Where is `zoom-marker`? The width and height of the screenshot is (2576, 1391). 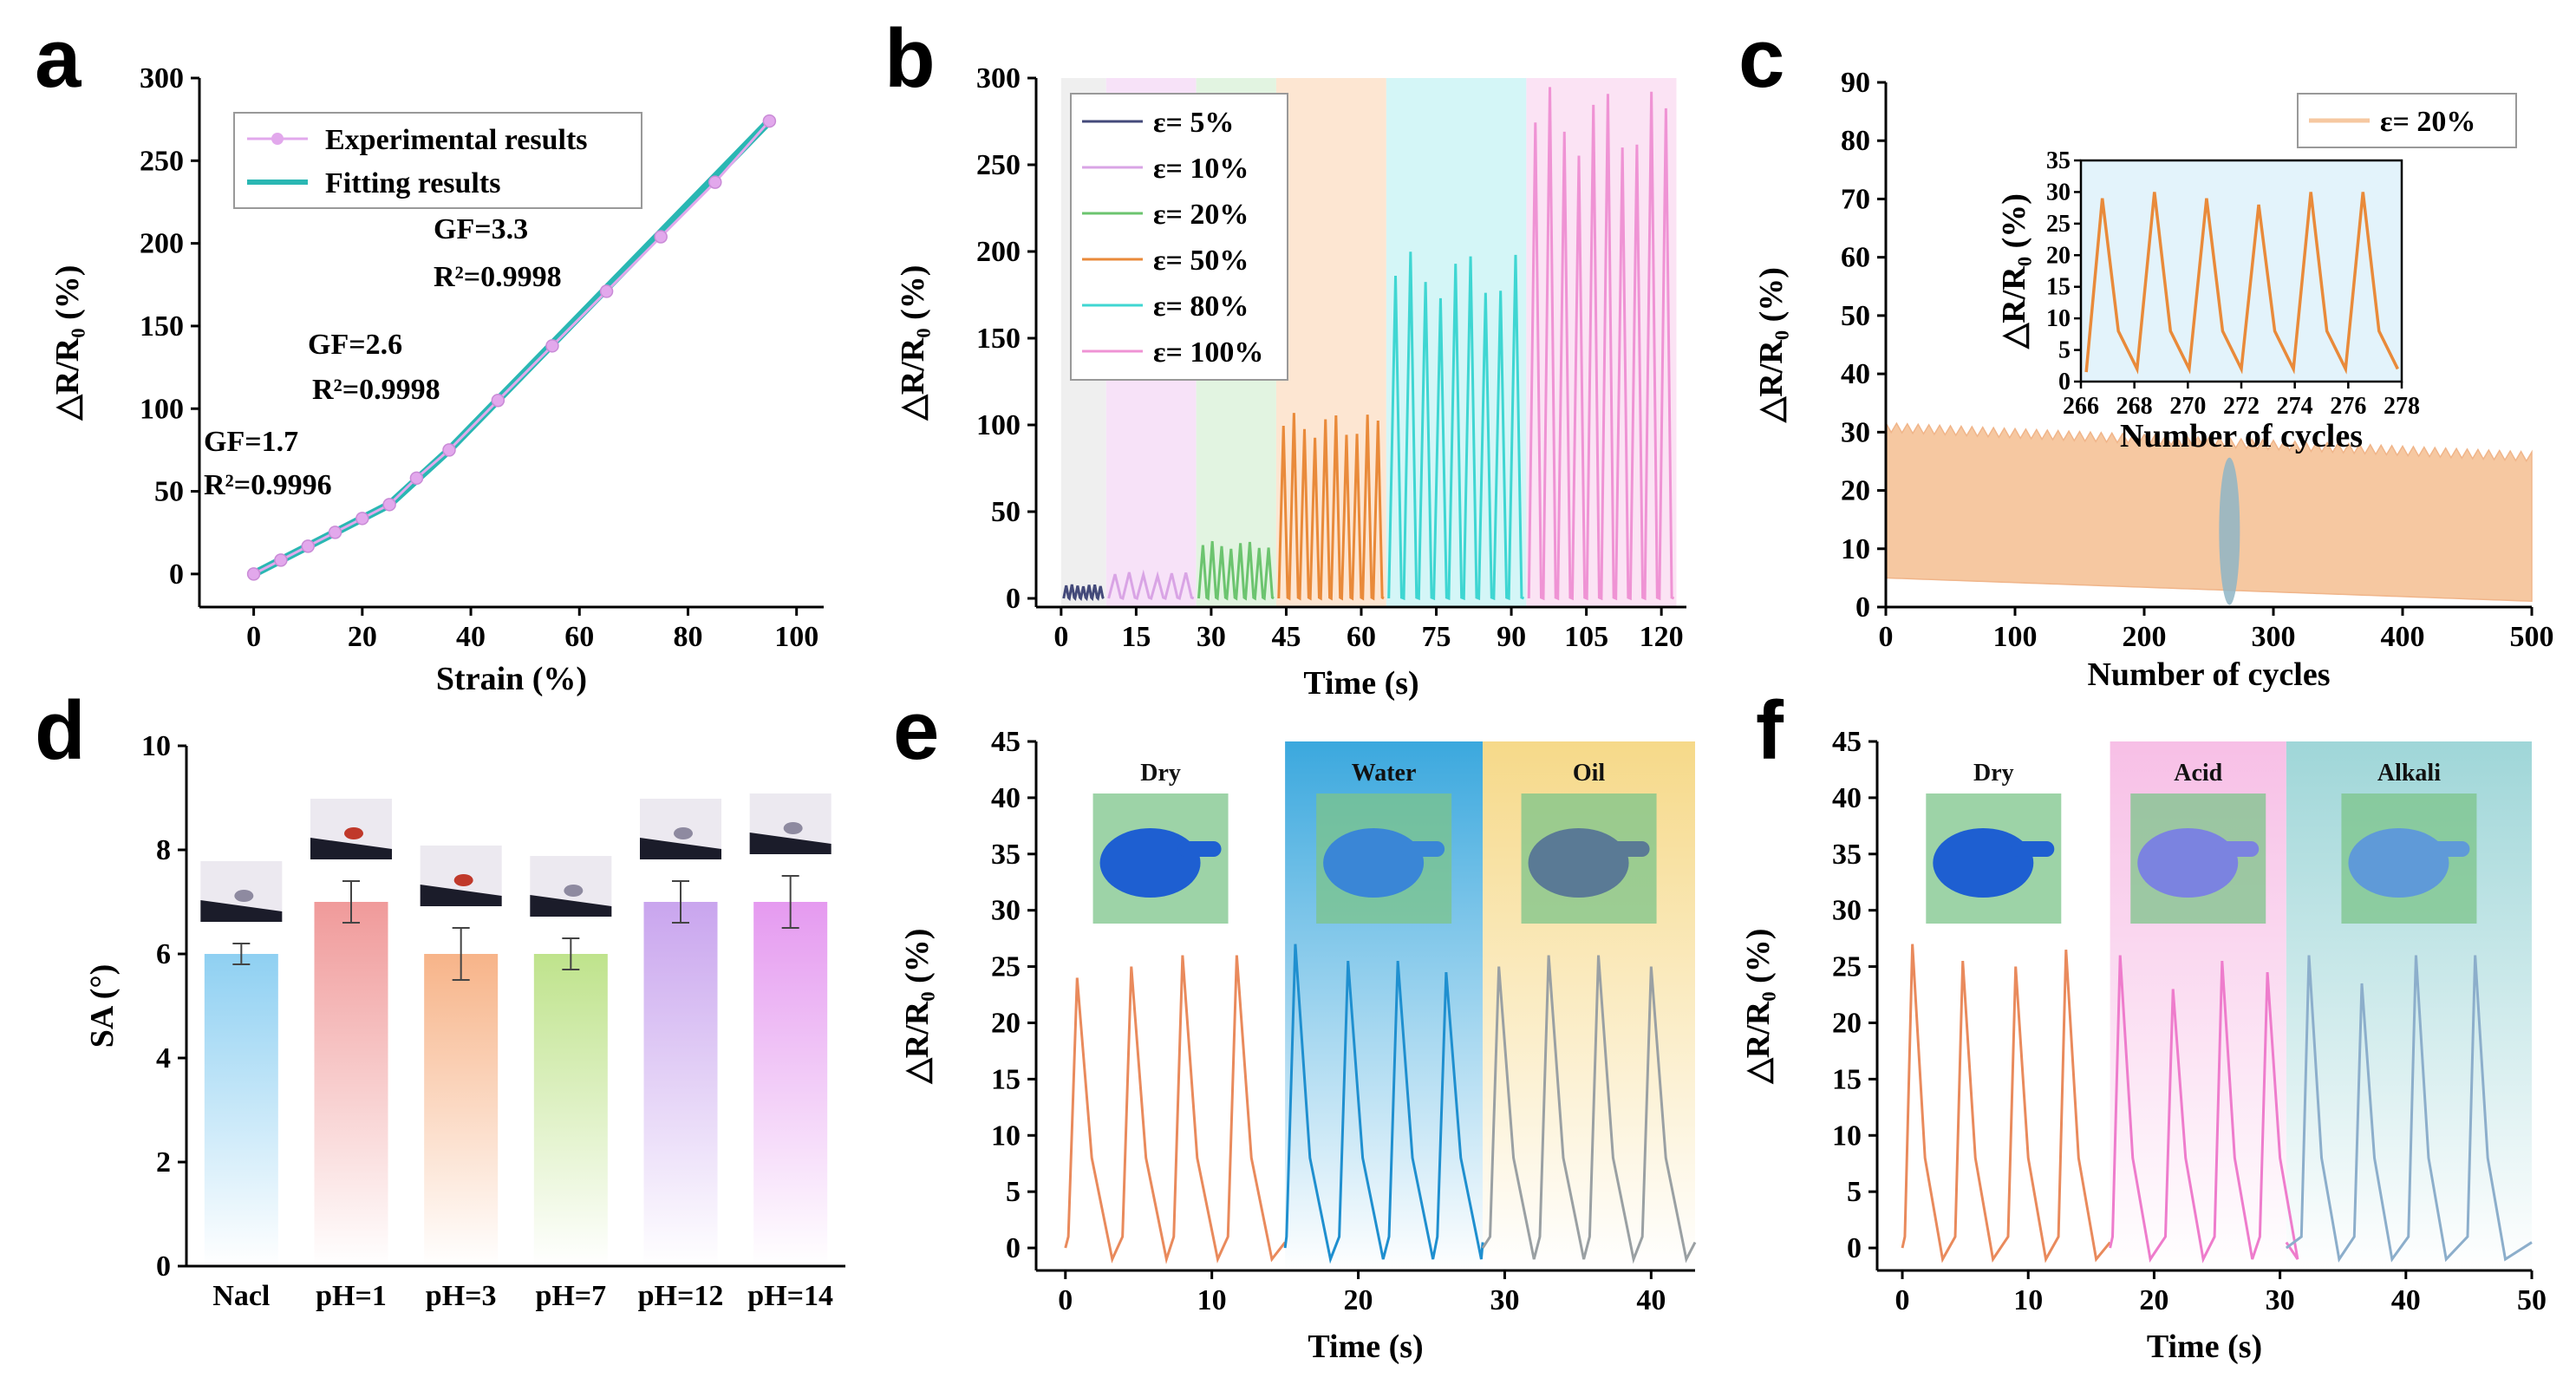 zoom-marker is located at coordinates (2230, 531).